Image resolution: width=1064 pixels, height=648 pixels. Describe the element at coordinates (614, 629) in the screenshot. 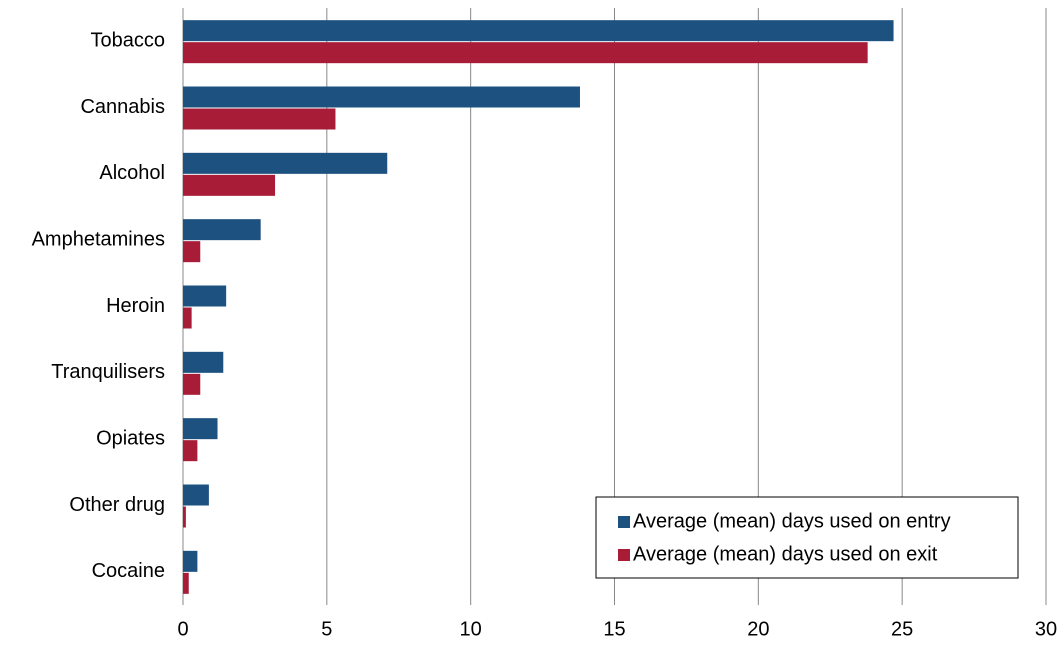

I see `x-tick-label: 15` at that location.